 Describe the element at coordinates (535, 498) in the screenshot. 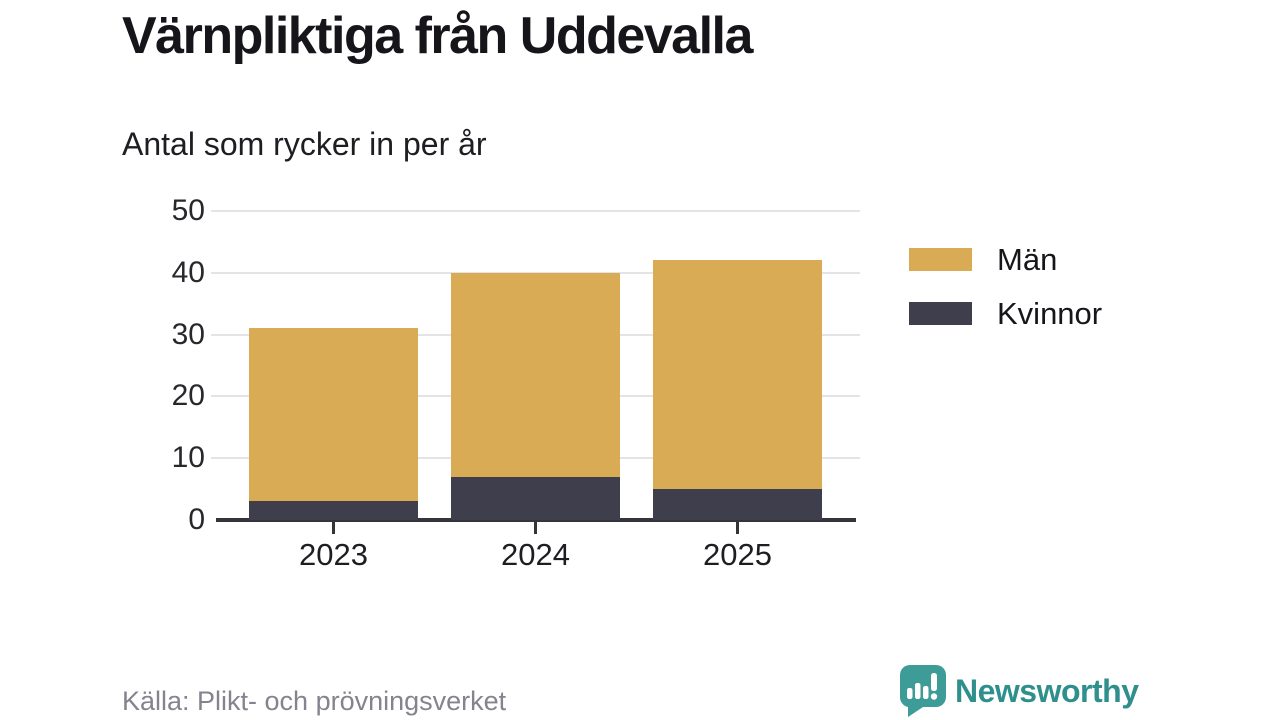

I see `bar-segment-kvinnor-2024` at that location.